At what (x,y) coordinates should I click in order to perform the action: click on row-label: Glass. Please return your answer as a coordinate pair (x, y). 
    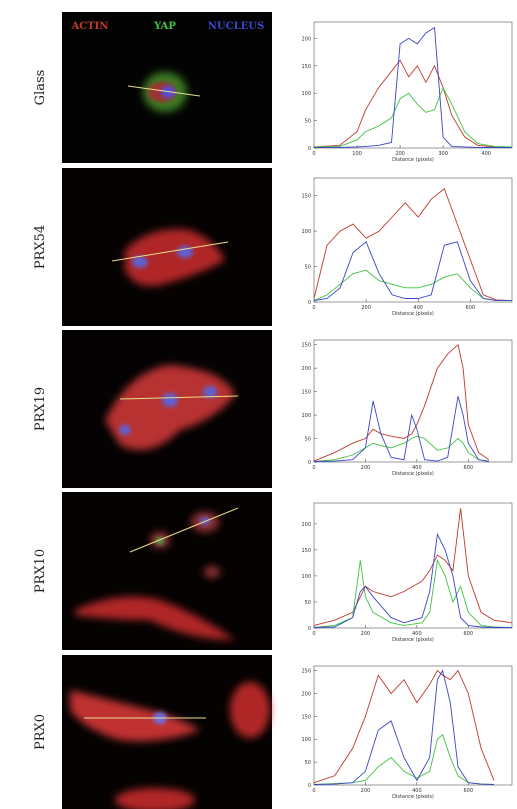
    Looking at the image, I should click on (40, 88).